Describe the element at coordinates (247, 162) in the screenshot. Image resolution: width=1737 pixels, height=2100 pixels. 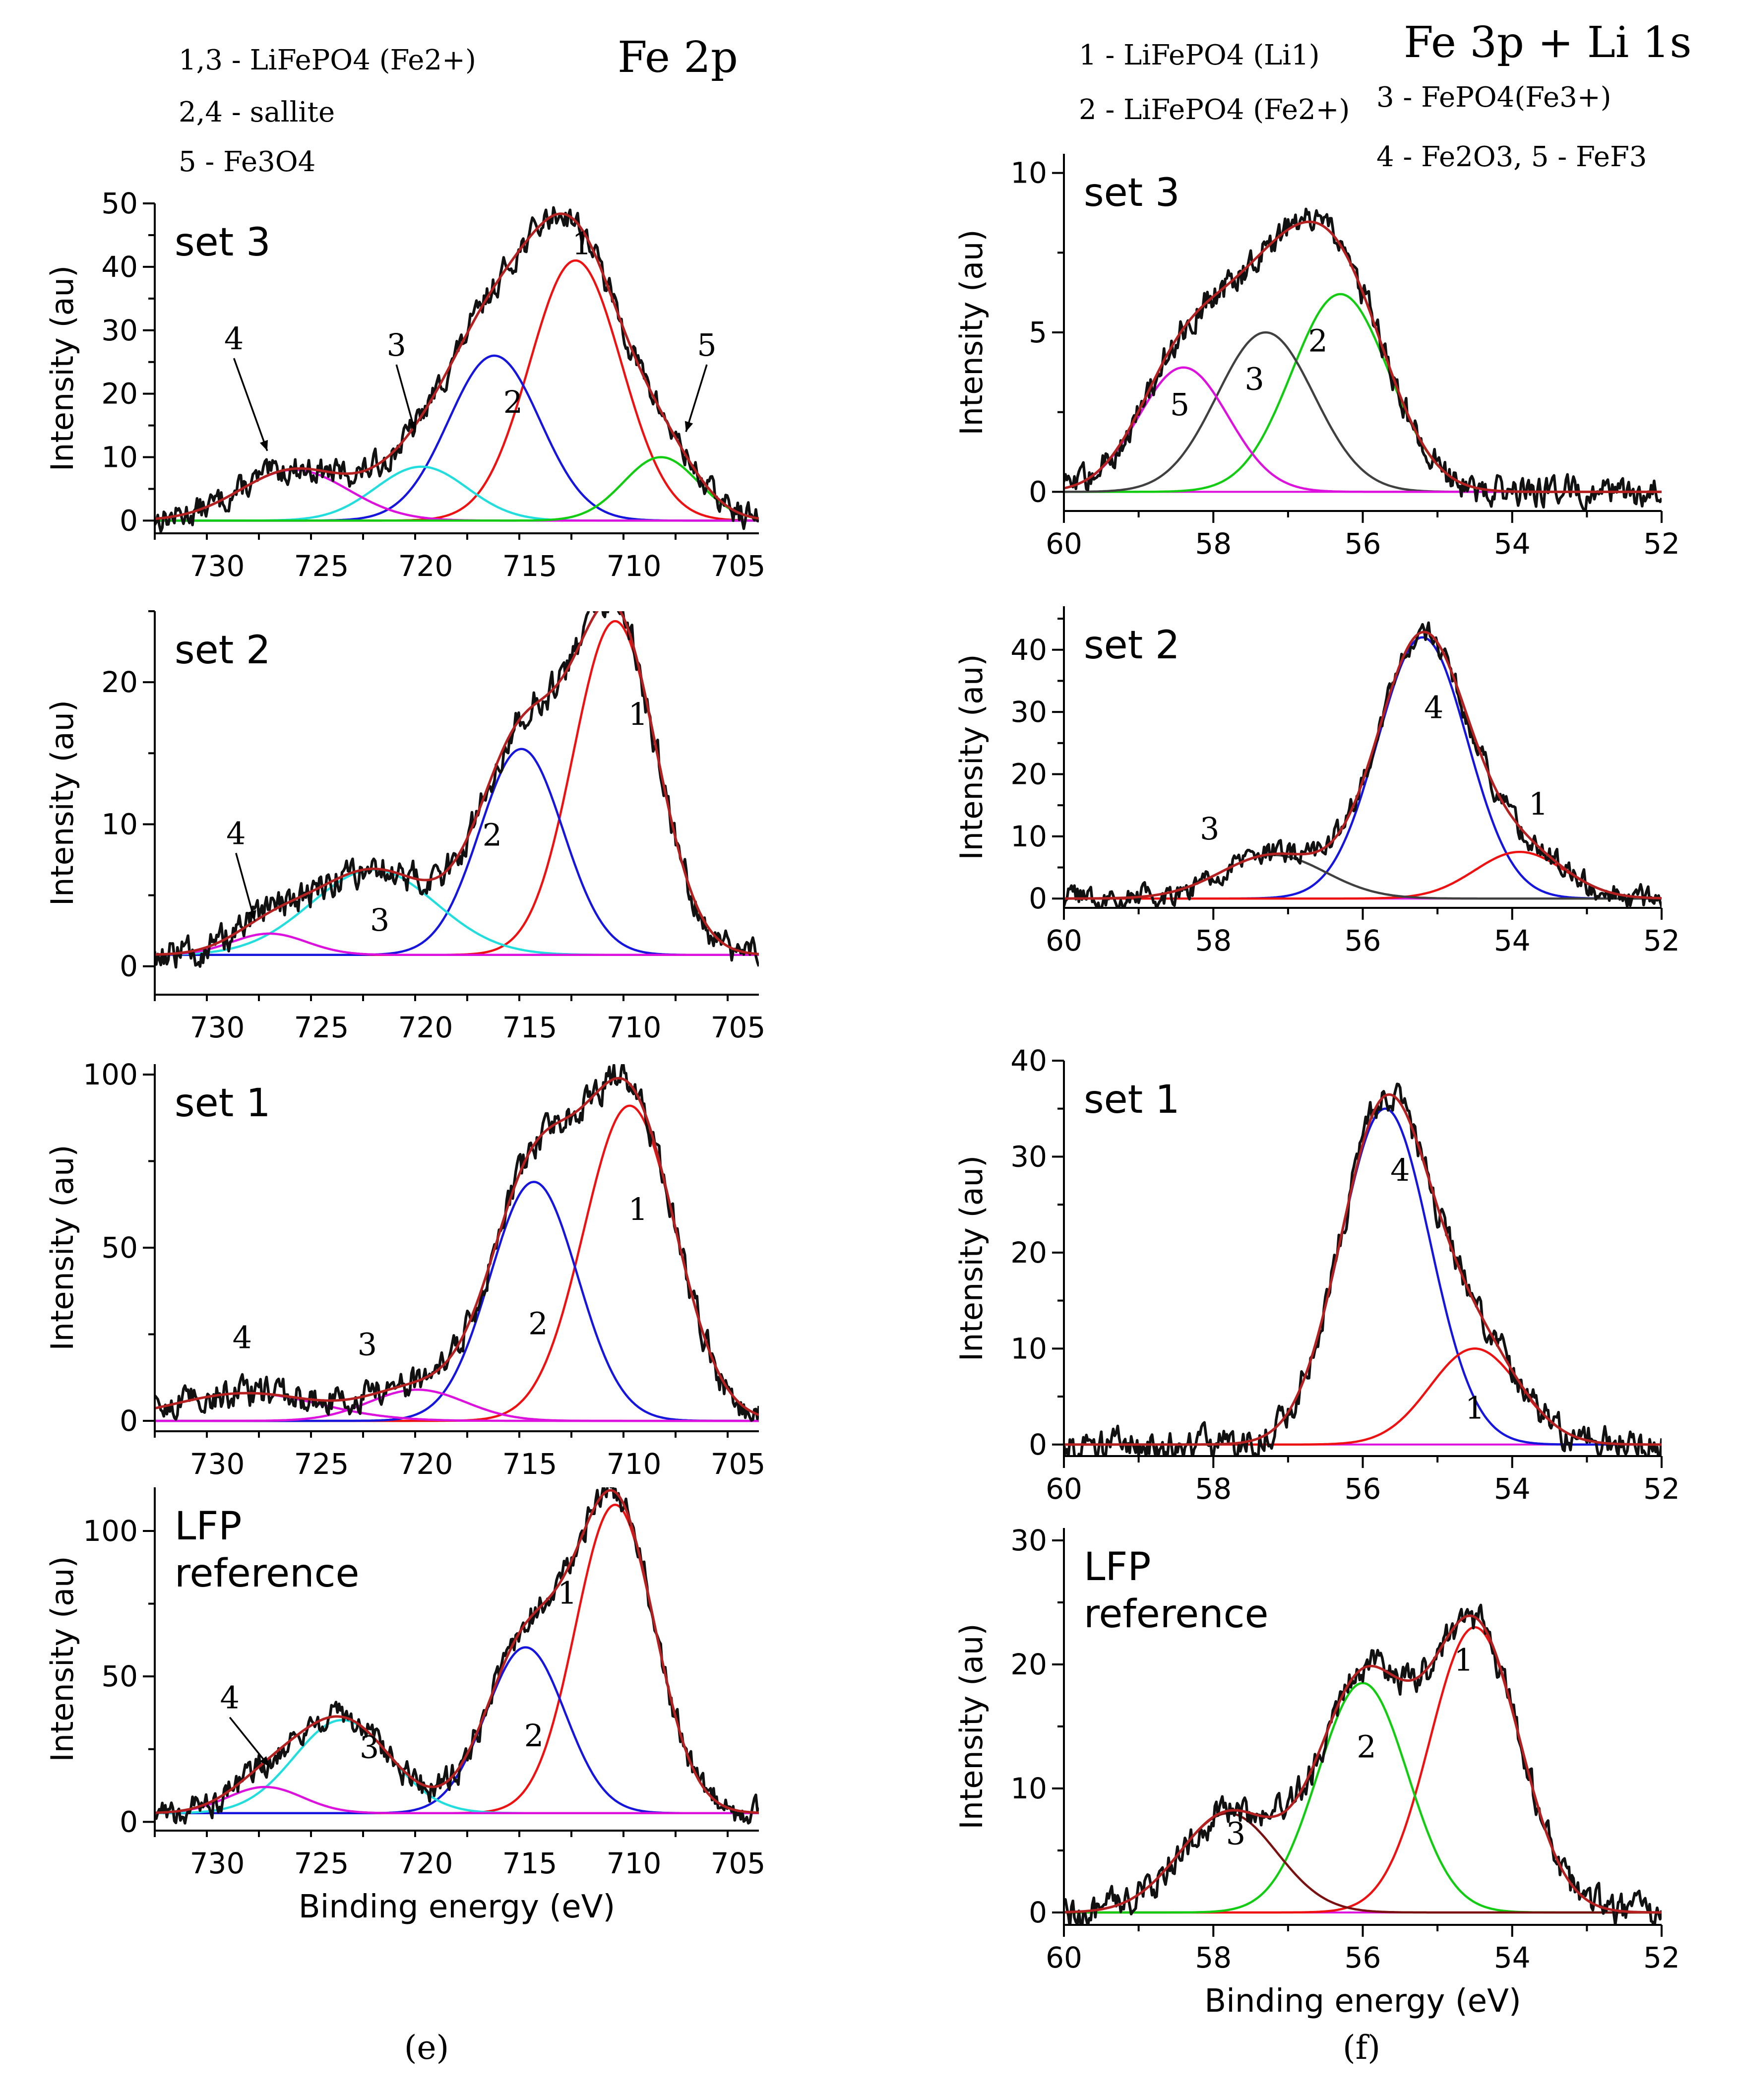
I see `panel-e-legend-3: 5 - Fe3O4` at that location.